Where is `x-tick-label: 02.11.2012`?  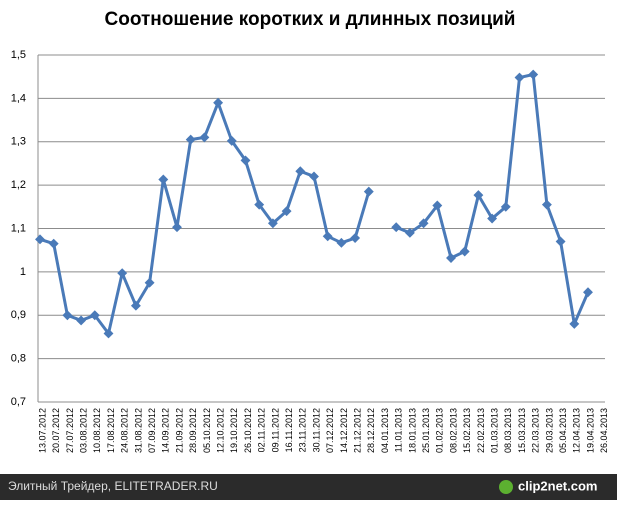
x-tick-label: 02.11.2012 is located at coordinates (262, 430).